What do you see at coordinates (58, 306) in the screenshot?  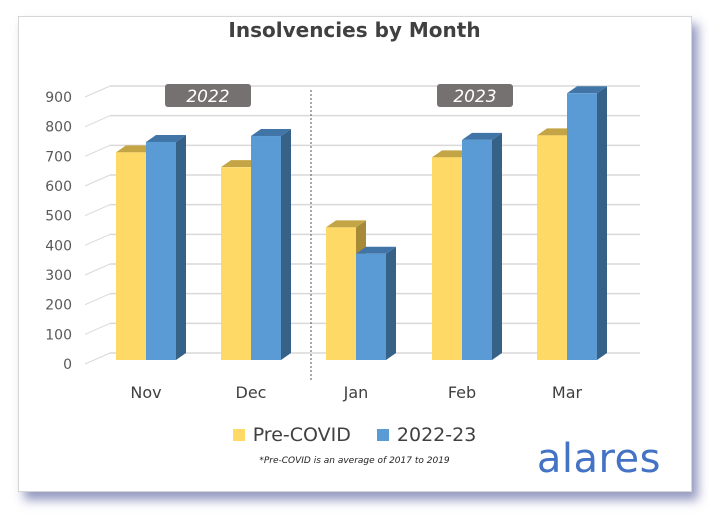 I see `y-tick-label: 200` at bounding box center [58, 306].